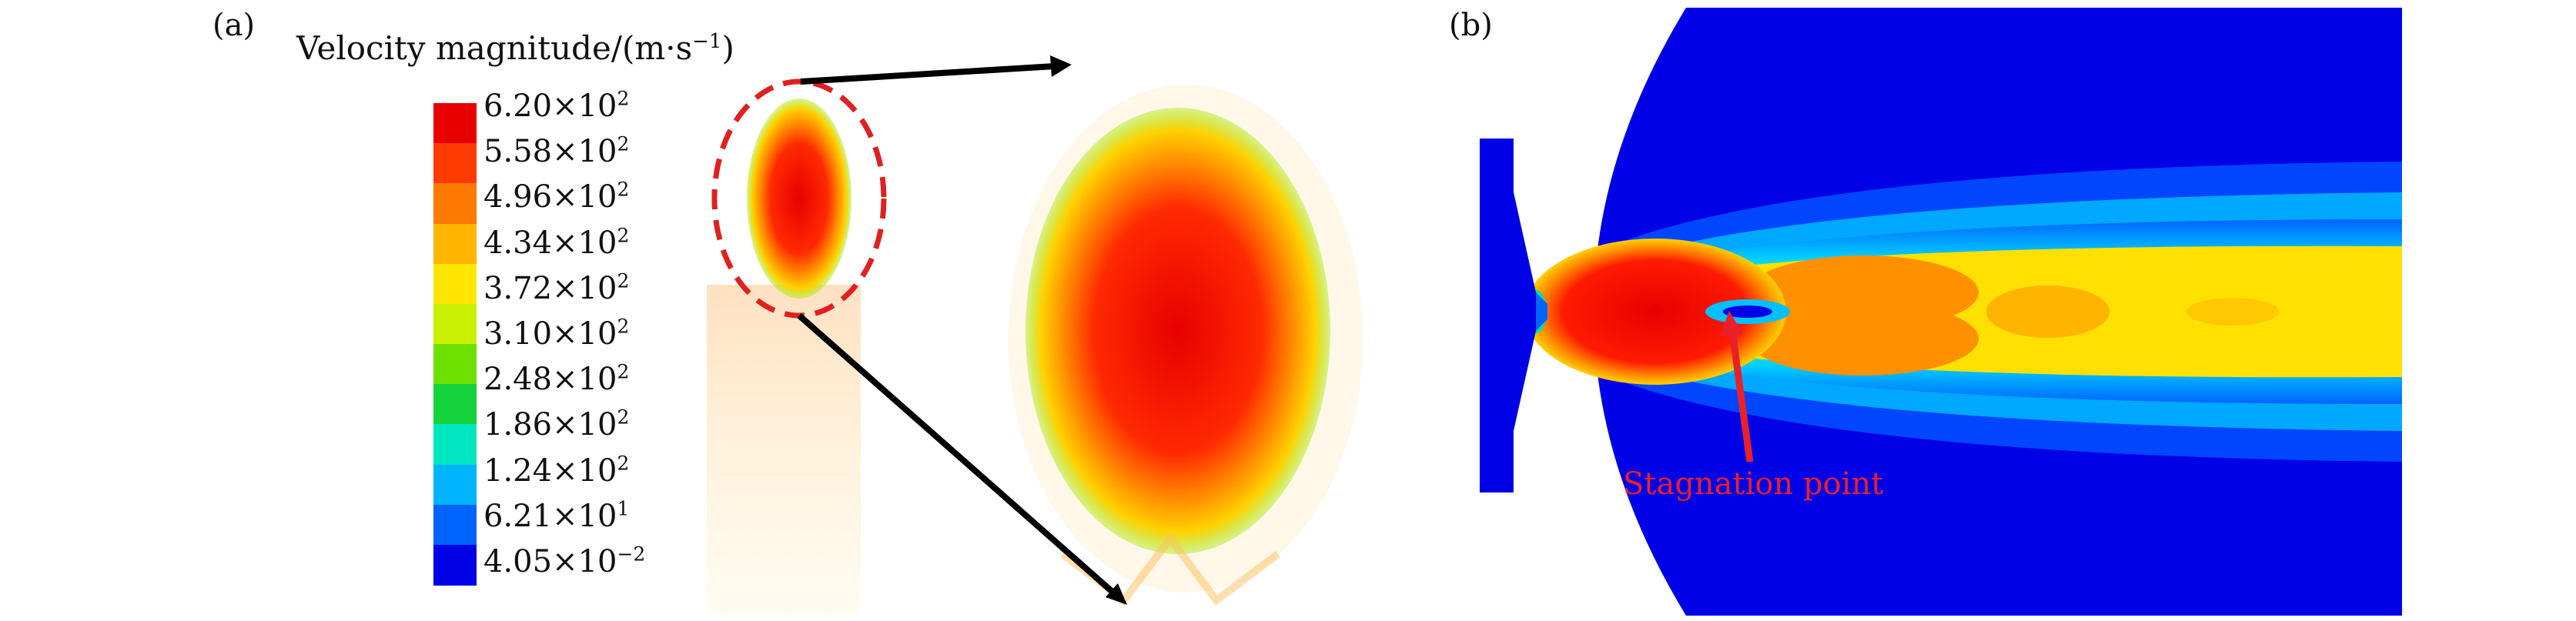 The height and width of the screenshot is (621, 2576). What do you see at coordinates (557, 242) in the screenshot?
I see `colorbar-tick-label: 4.34×102` at bounding box center [557, 242].